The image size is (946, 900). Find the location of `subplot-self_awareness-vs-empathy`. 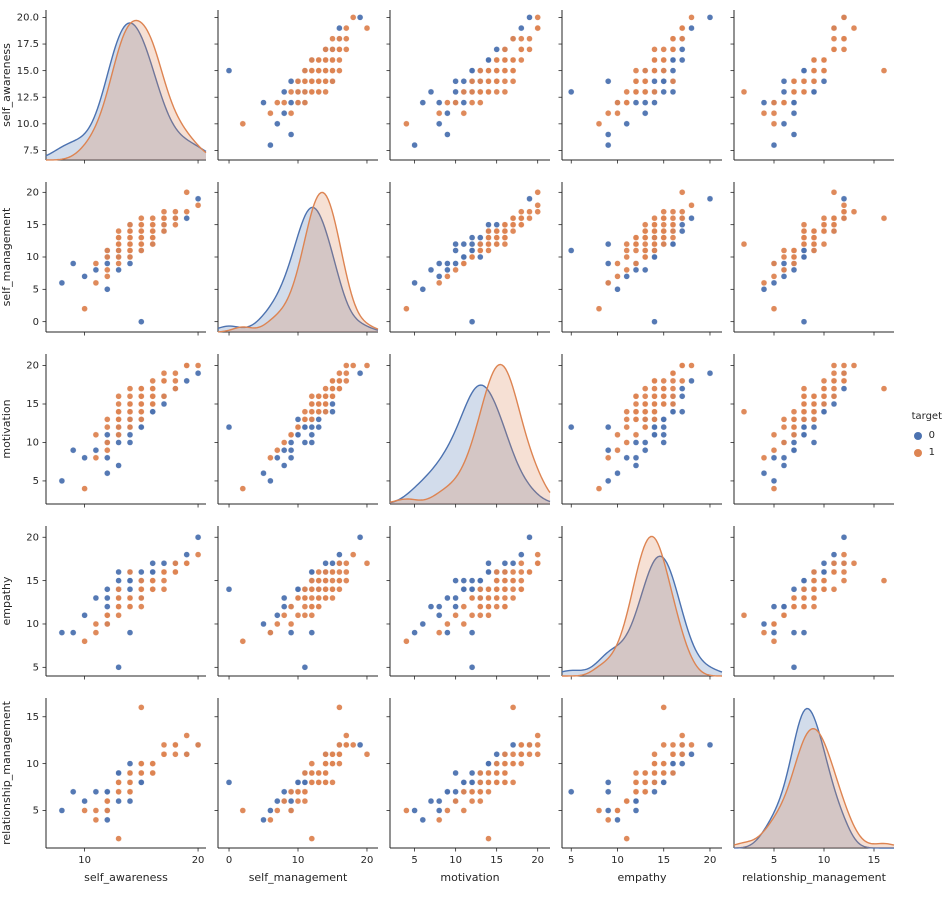

subplot-self_awareness-vs-empathy is located at coordinates (640, 87).